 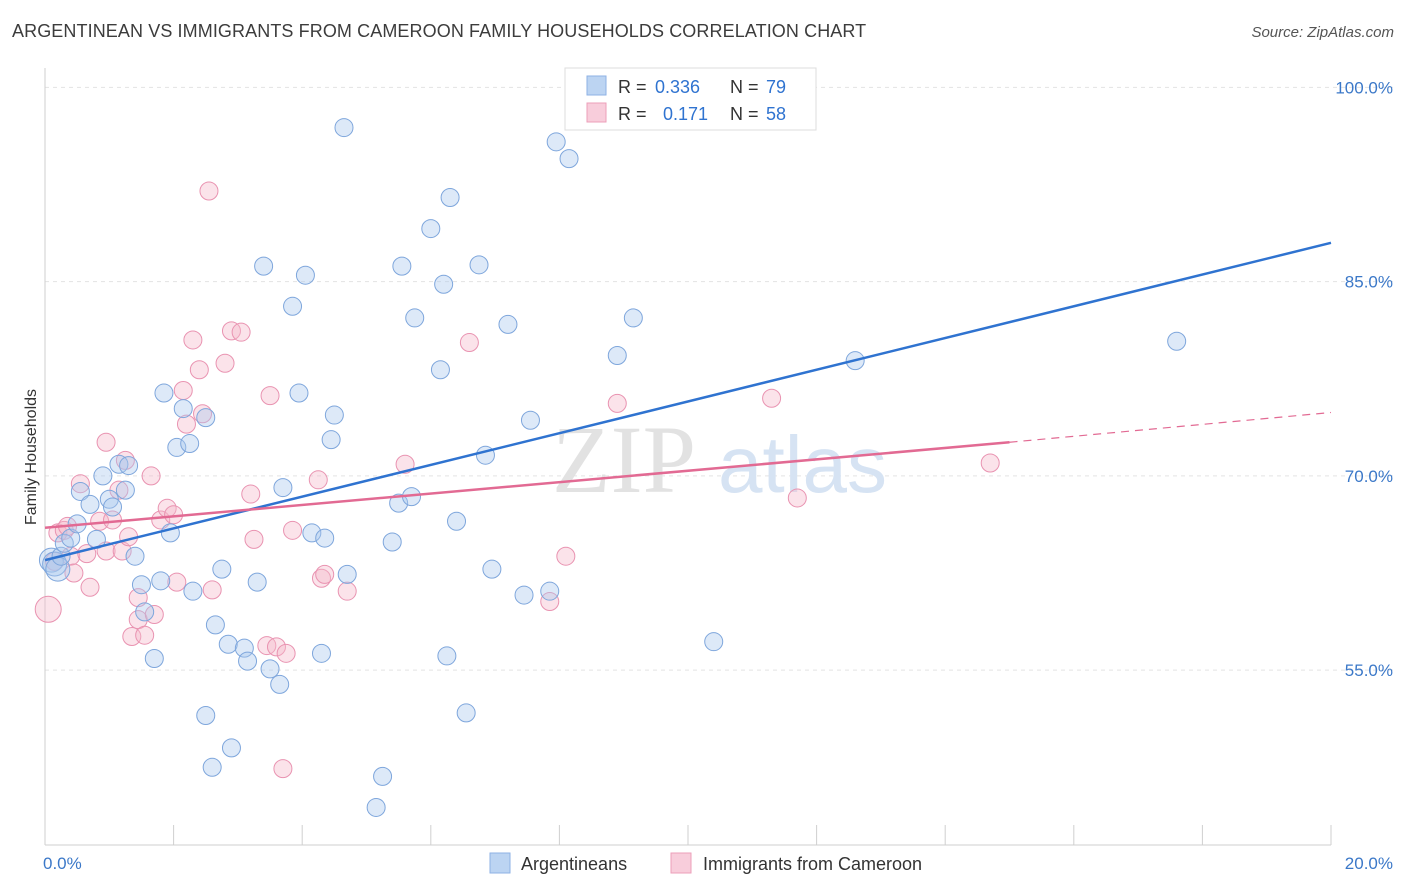 What do you see at coordinates (690, 99) in the screenshot?
I see `legend-box` at bounding box center [690, 99].